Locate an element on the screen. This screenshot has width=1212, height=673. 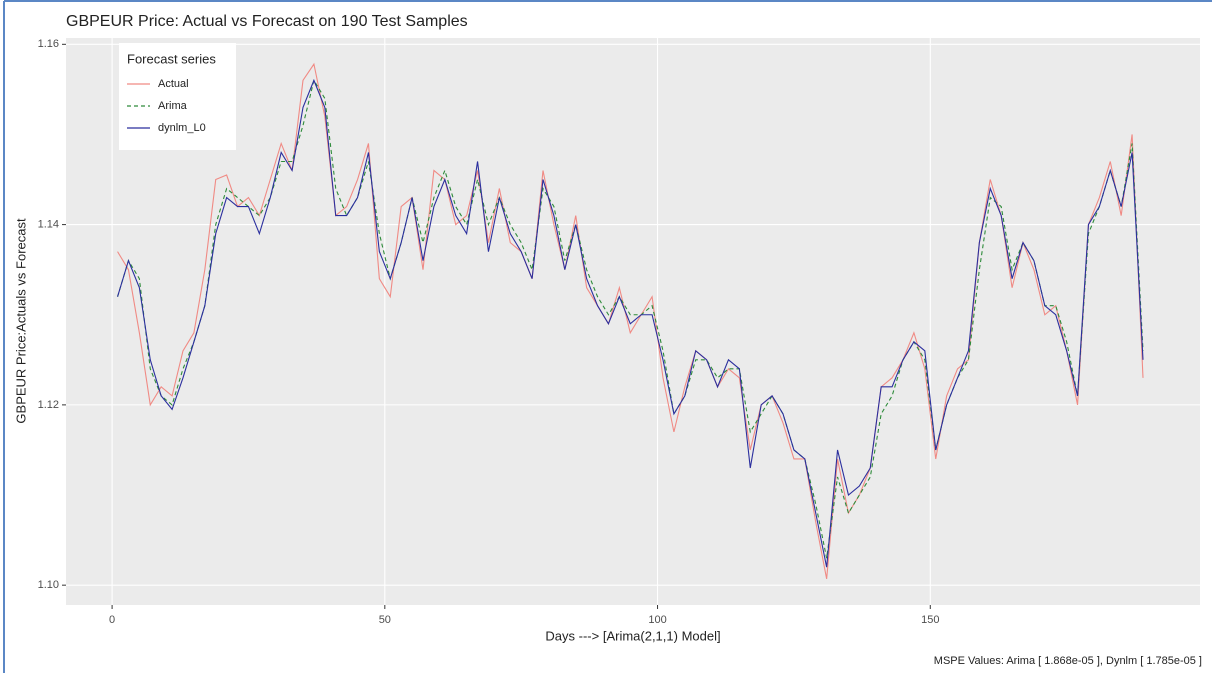
x-tick-label: 0 is located at coordinates (112, 620).